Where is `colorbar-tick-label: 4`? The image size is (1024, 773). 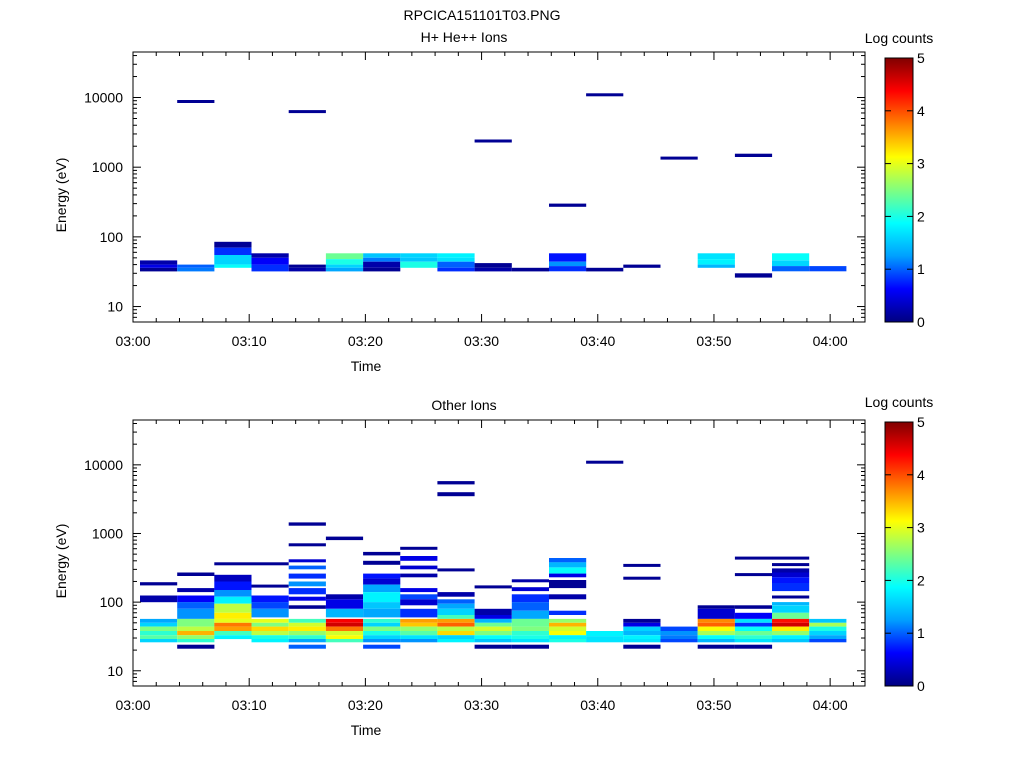 colorbar-tick-label: 4 is located at coordinates (921, 111).